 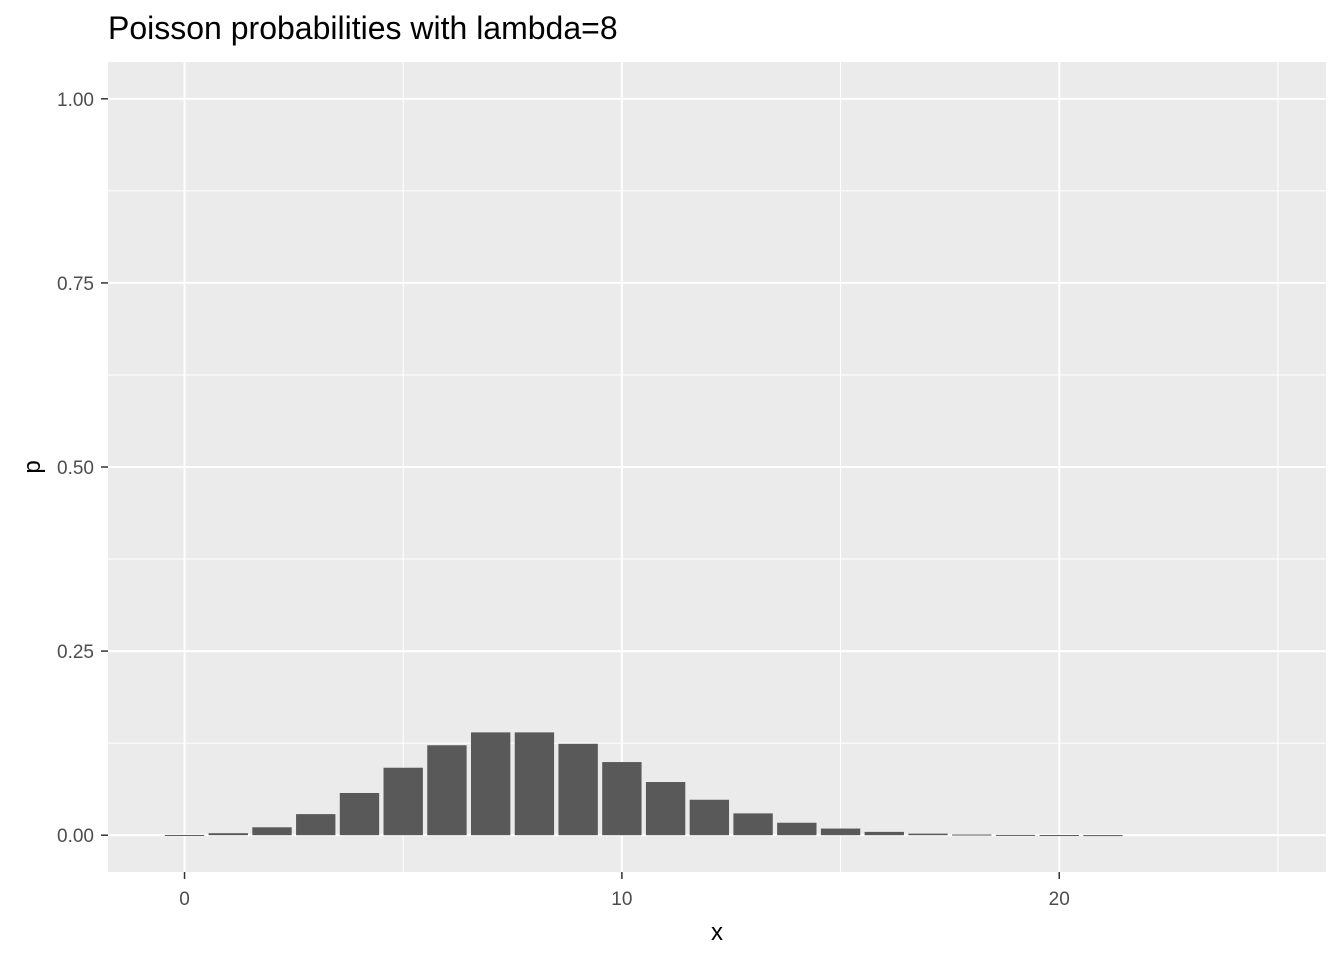 I want to click on y-tick-label: 0.75, so click(x=75, y=284).